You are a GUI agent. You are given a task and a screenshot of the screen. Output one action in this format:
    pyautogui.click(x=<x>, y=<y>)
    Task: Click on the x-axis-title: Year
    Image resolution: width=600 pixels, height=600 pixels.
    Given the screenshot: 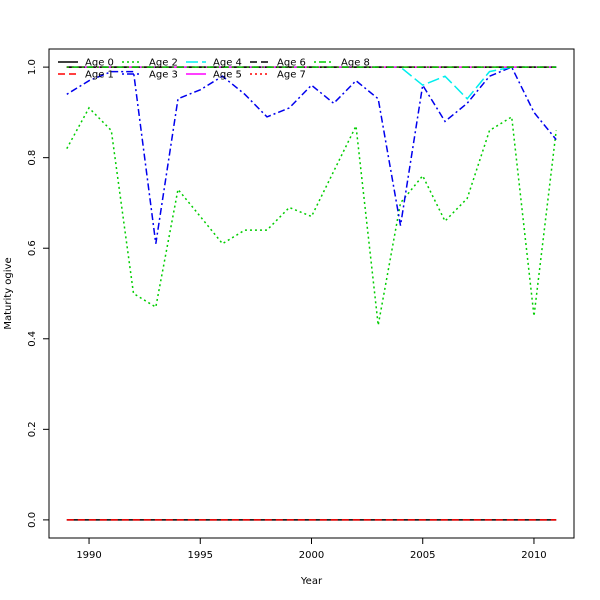 What is the action you would take?
    pyautogui.click(x=311, y=581)
    